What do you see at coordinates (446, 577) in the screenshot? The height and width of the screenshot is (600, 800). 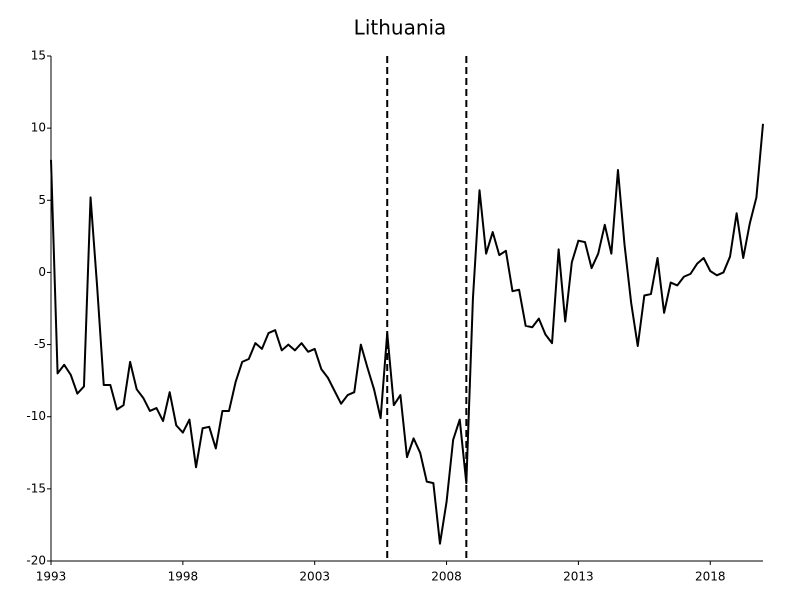 I see `x-tick-label: 2008` at bounding box center [446, 577].